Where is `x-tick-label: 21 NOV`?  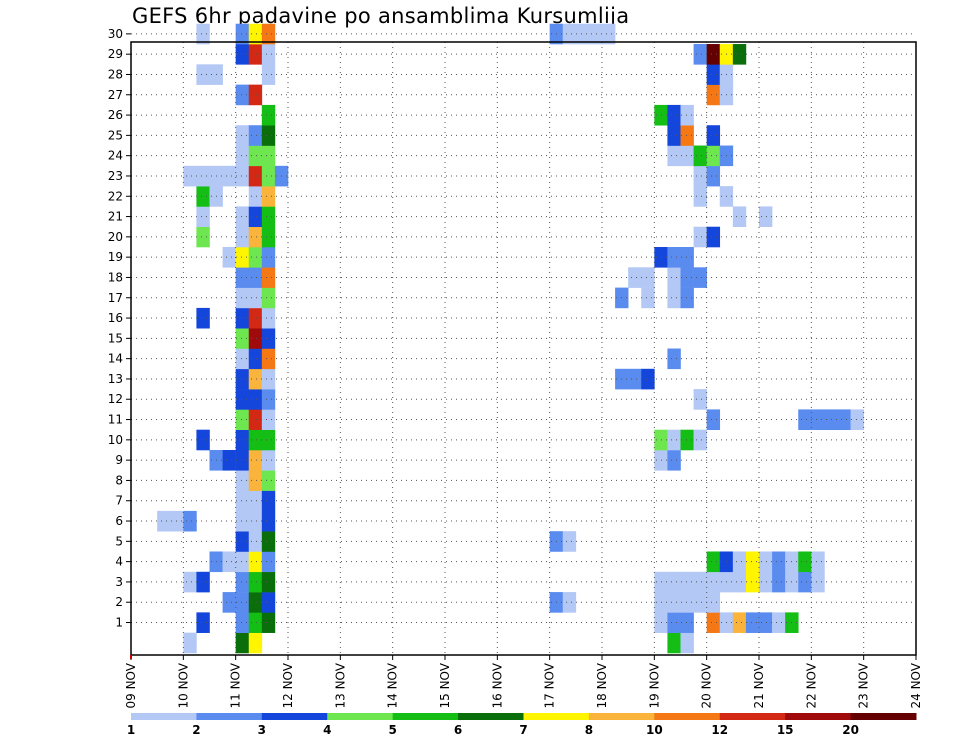 x-tick-label: 21 NOV is located at coordinates (759, 685).